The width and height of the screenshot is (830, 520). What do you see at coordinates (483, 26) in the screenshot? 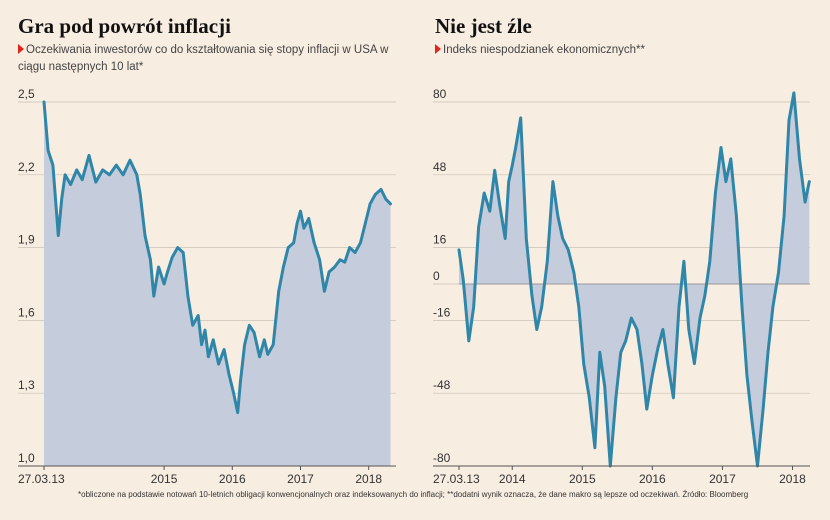
I see `right-chart-title: Nie jest źle` at bounding box center [483, 26].